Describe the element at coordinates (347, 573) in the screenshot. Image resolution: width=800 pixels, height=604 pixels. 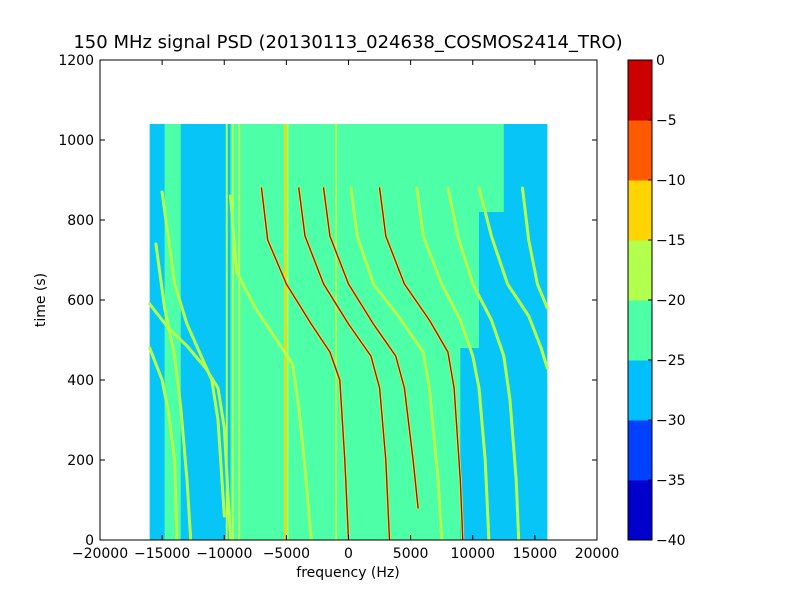
I see `x-axis-label: frequency (Hz)` at that location.